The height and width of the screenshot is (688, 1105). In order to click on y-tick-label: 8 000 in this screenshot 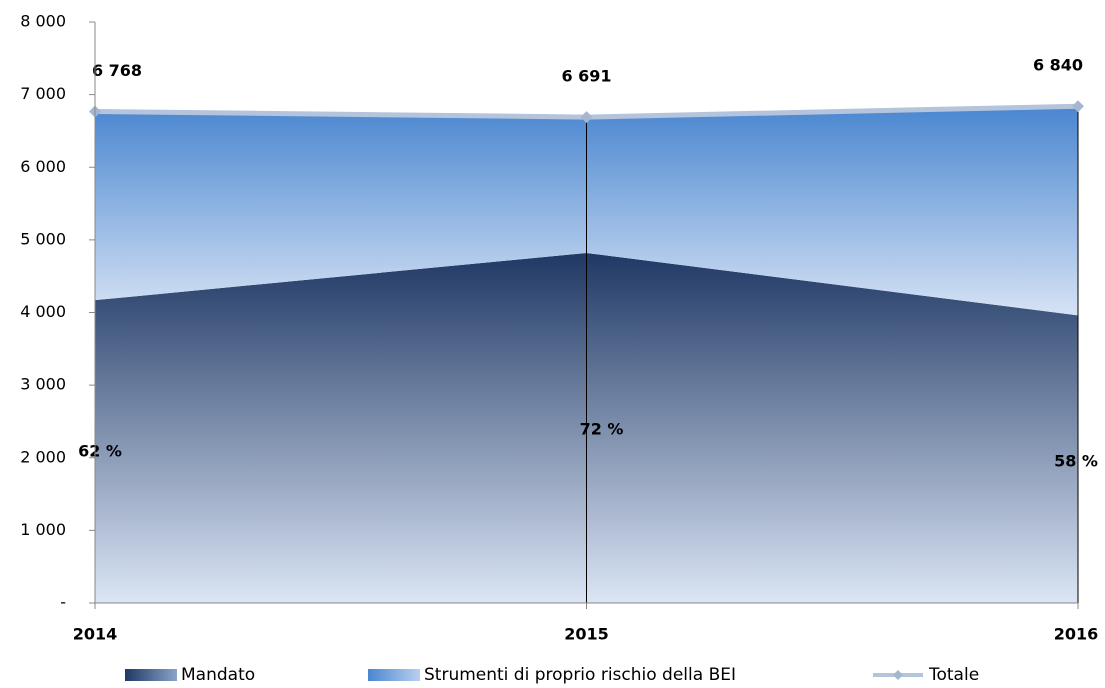, I will do `click(43, 21)`.